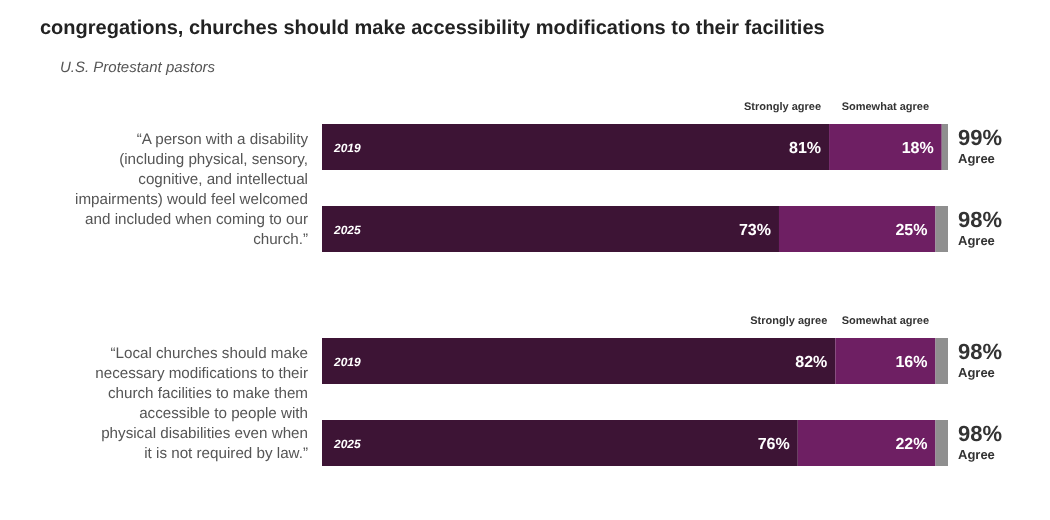 The width and height of the screenshot is (1050, 520). I want to click on data-label: 16%, so click(911, 362).